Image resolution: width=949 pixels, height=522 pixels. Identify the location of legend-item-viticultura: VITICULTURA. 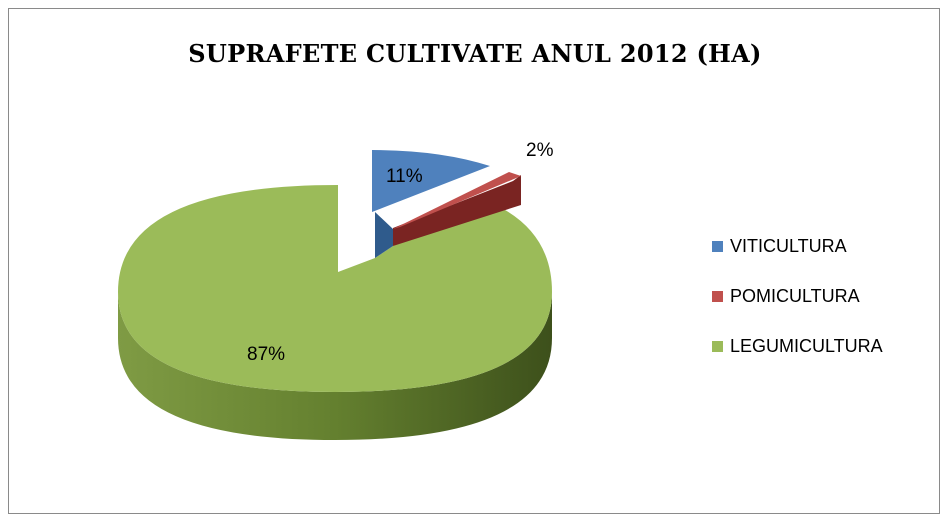
(797, 246).